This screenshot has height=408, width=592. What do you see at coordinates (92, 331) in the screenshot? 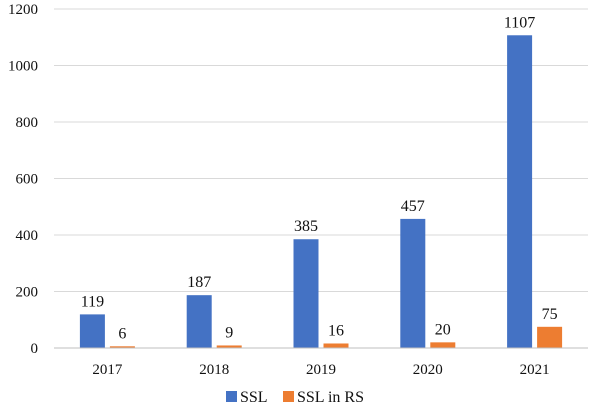
I see `bar-ssl-2017` at bounding box center [92, 331].